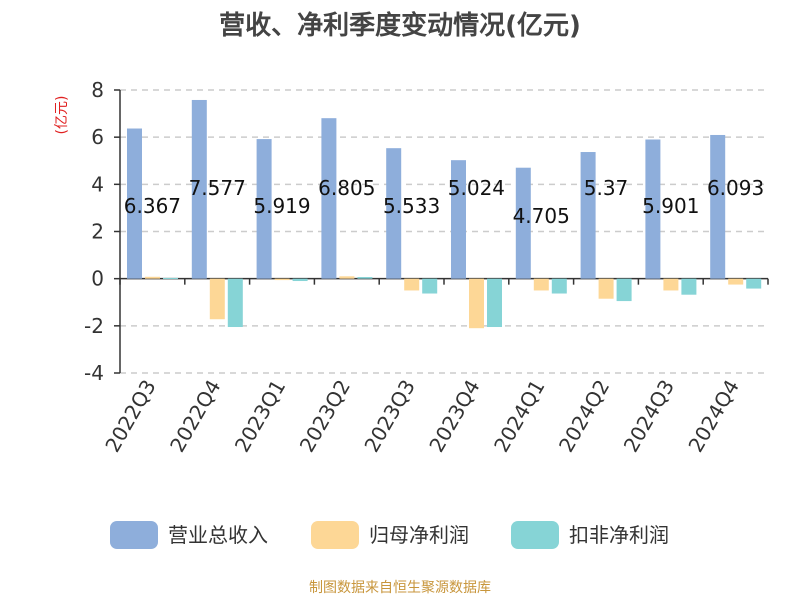 This screenshot has width=800, height=600. Describe the element at coordinates (606, 288) in the screenshot. I see `bar-series-1-2024Q2` at that location.